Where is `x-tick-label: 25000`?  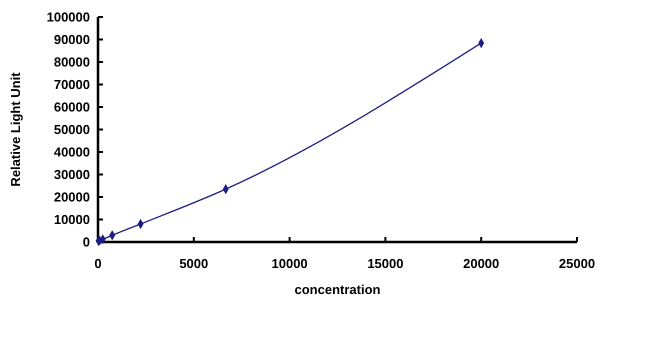 x-tick-label: 25000 is located at coordinates (577, 263).